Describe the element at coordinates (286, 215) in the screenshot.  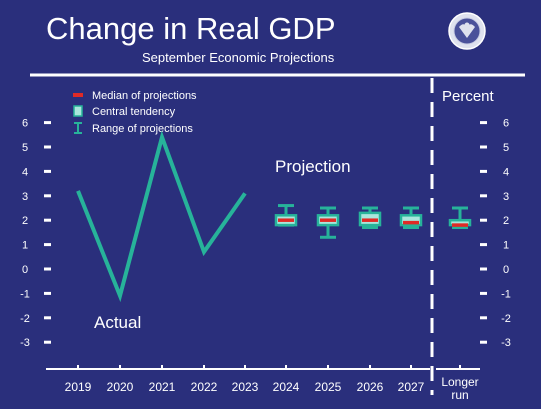
I see `projection-marker-2024` at that location.